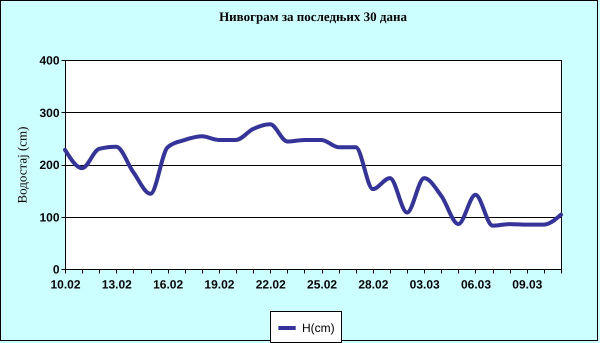 The image size is (600, 343). I want to click on y-tick-label: 100, so click(49, 217).